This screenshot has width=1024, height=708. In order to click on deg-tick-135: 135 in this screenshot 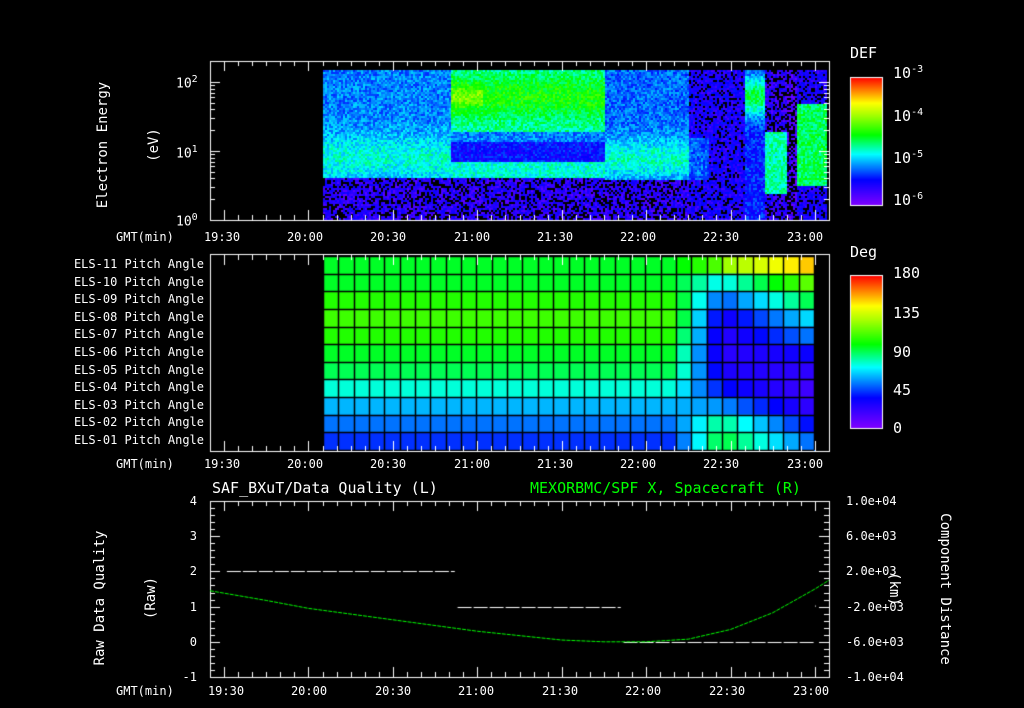, I will do `click(907, 313)`.